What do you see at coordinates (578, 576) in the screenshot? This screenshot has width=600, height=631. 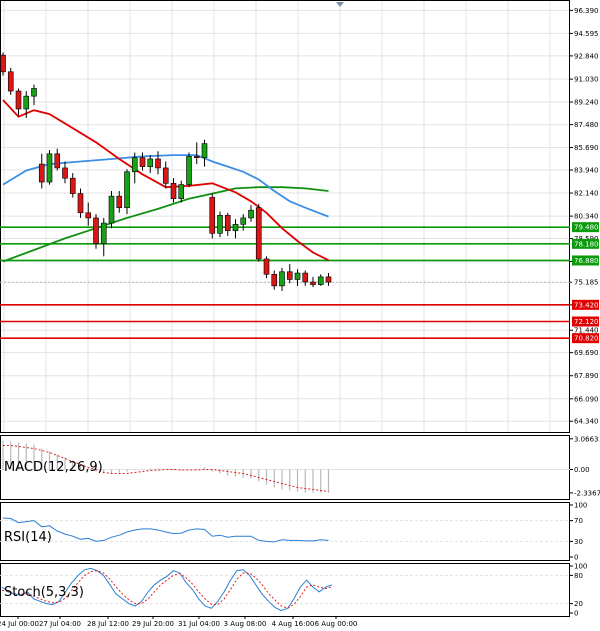 I see `stoch-tick-label: 80` at bounding box center [578, 576].